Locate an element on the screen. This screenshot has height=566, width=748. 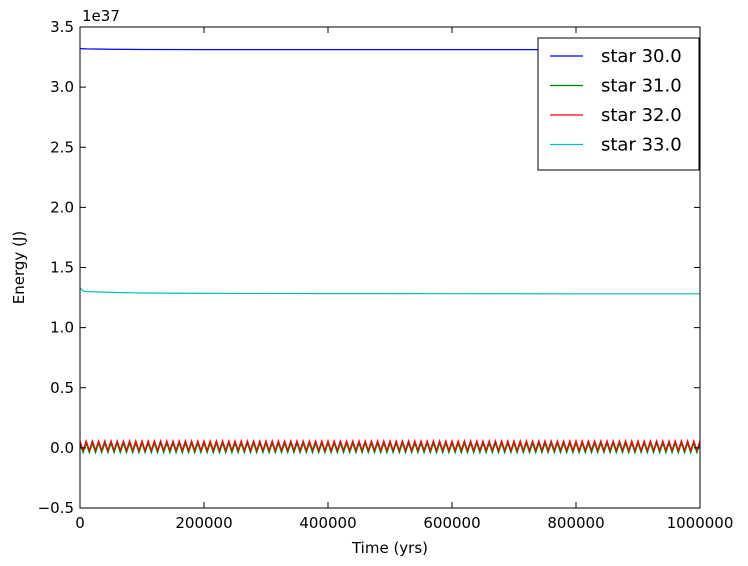
x-tick-label: 0 is located at coordinates (80, 523).